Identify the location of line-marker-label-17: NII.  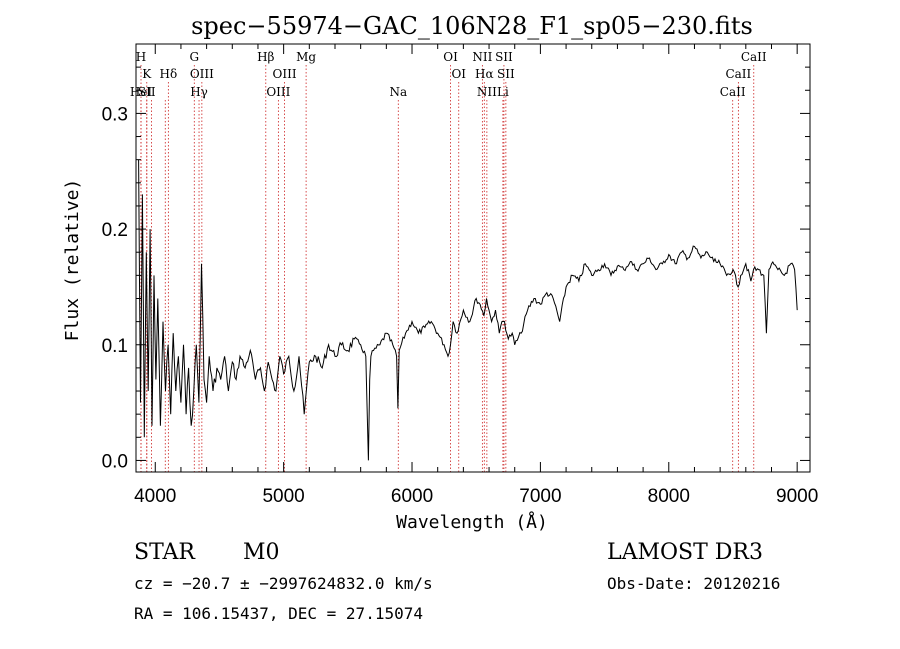
(482, 57).